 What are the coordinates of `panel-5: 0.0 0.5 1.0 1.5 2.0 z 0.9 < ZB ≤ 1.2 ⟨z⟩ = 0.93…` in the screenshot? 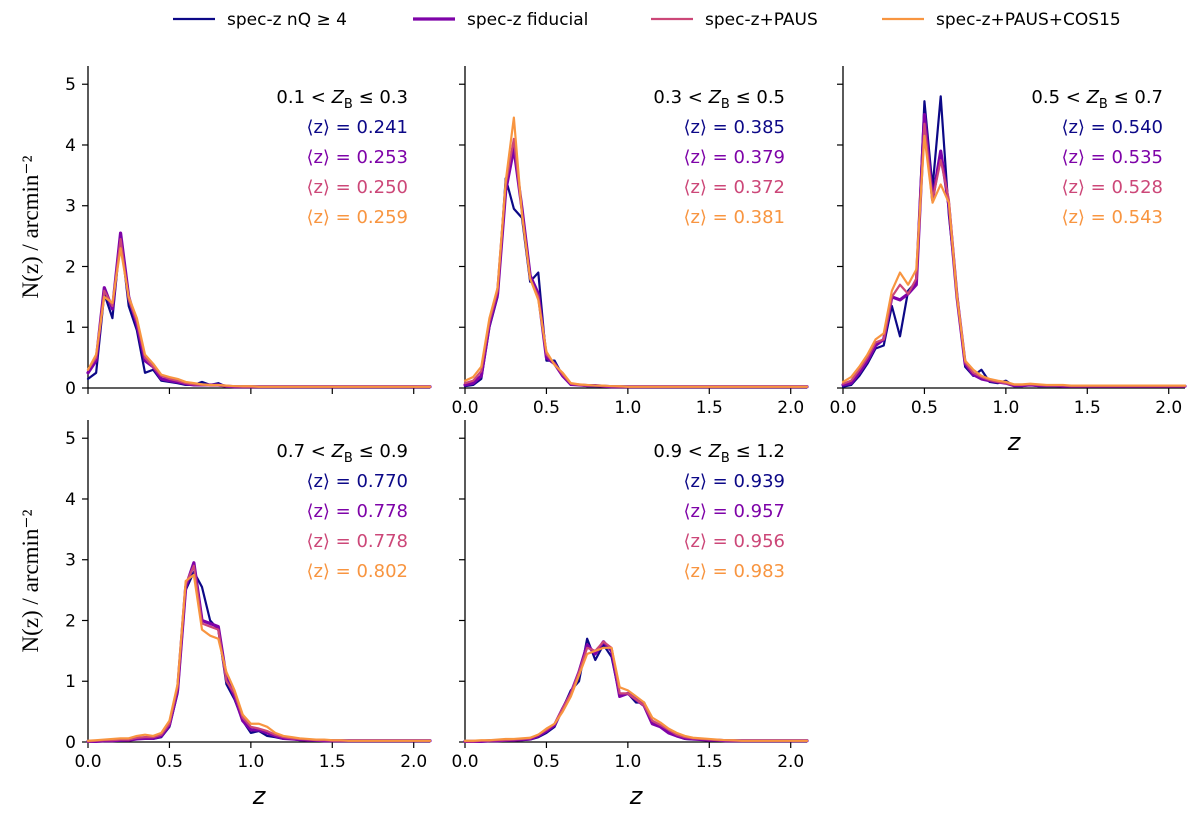 It's located at (630, 615).